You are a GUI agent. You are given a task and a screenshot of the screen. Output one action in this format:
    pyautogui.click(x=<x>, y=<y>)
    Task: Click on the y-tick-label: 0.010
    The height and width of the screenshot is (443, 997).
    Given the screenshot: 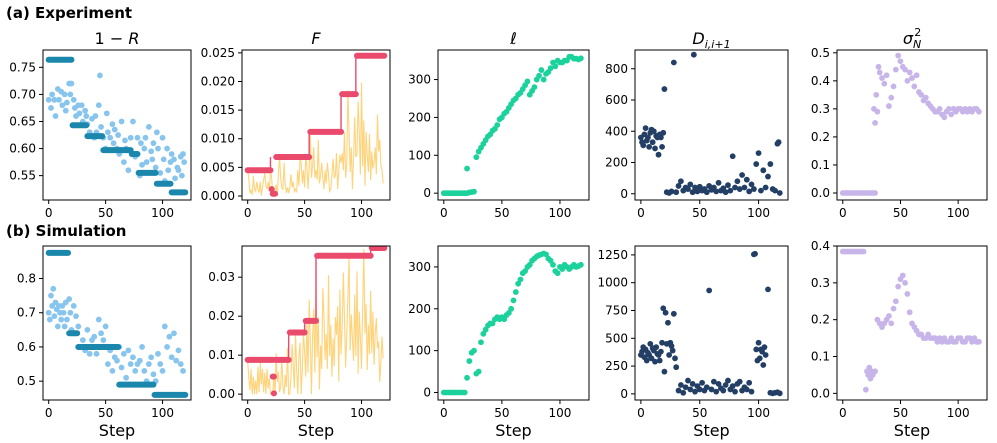 What is the action you would take?
    pyautogui.click(x=218, y=139)
    